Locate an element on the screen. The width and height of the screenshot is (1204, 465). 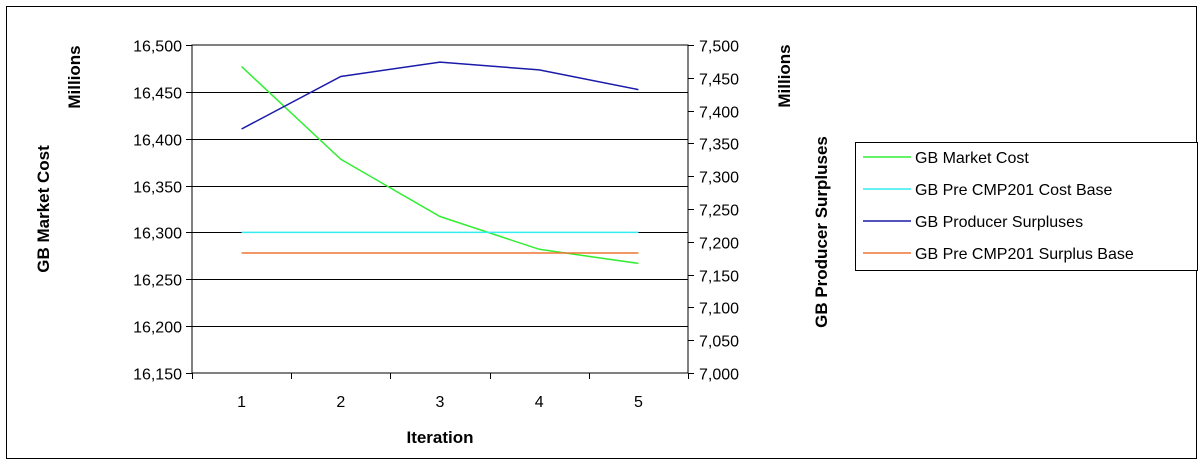
y-left-unit-label: Millions is located at coordinates (74, 76).